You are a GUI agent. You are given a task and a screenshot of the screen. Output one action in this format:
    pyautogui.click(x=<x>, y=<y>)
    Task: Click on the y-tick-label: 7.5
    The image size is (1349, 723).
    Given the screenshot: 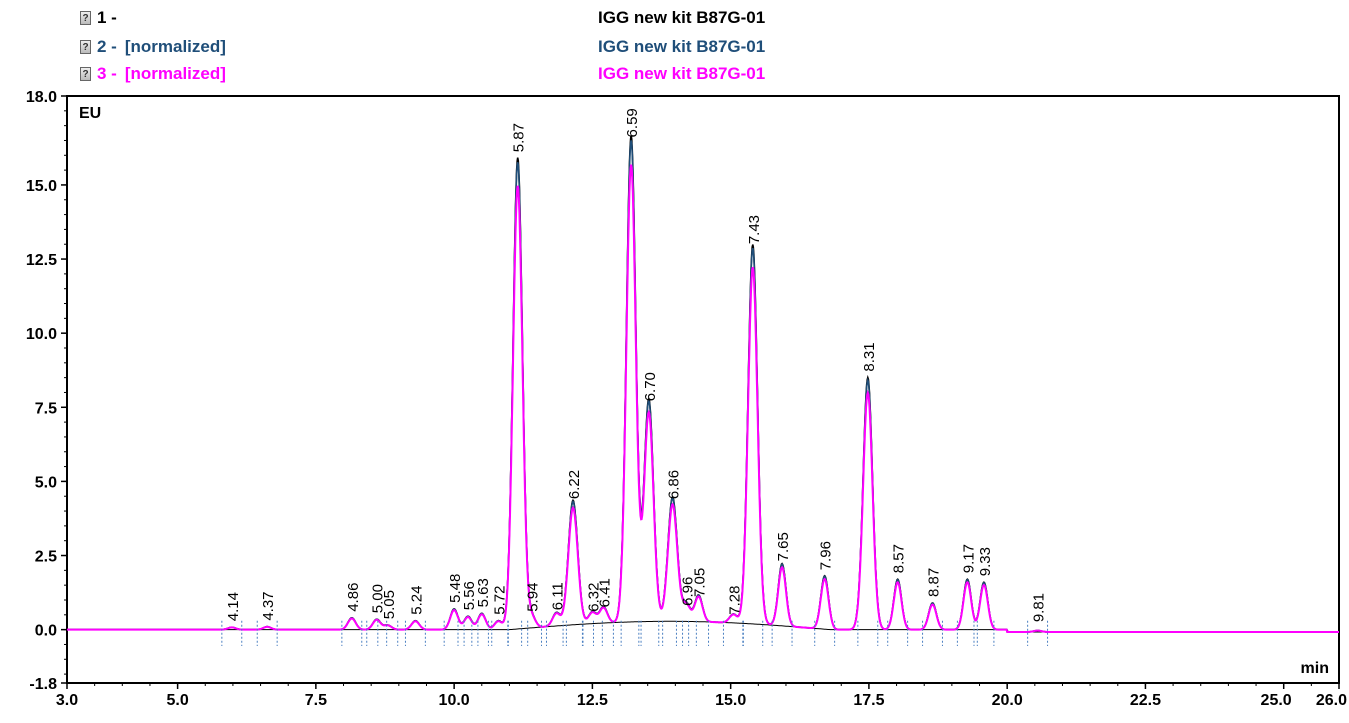 What is the action you would take?
    pyautogui.click(x=46, y=408)
    